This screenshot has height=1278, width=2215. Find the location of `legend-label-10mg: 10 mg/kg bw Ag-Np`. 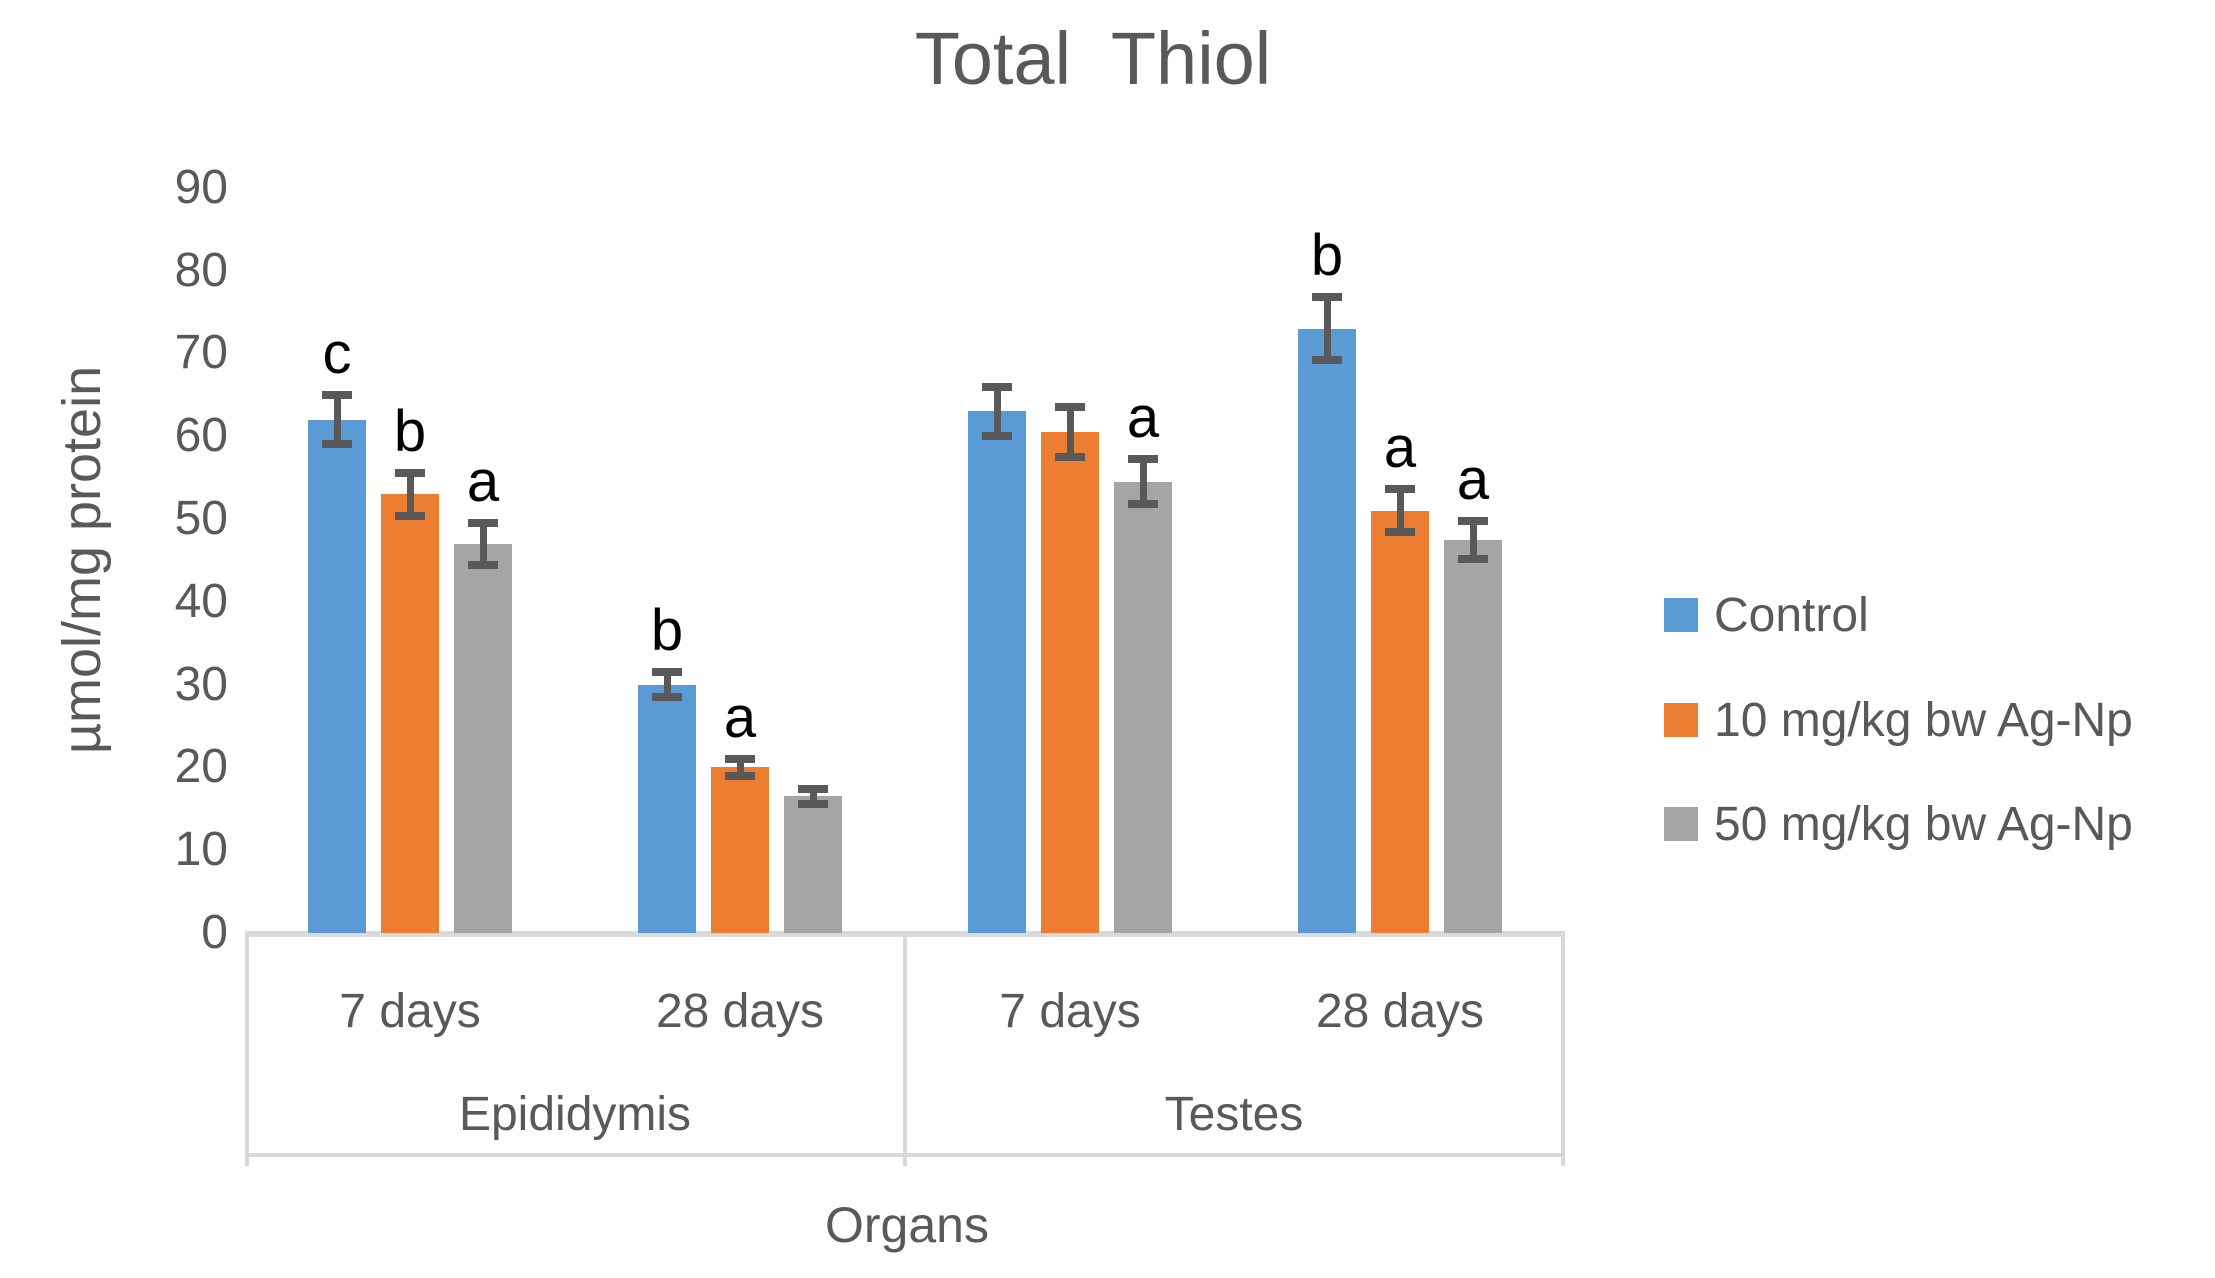

legend-label-10mg: 10 mg/kg bw Ag-Np is located at coordinates (1923, 720).